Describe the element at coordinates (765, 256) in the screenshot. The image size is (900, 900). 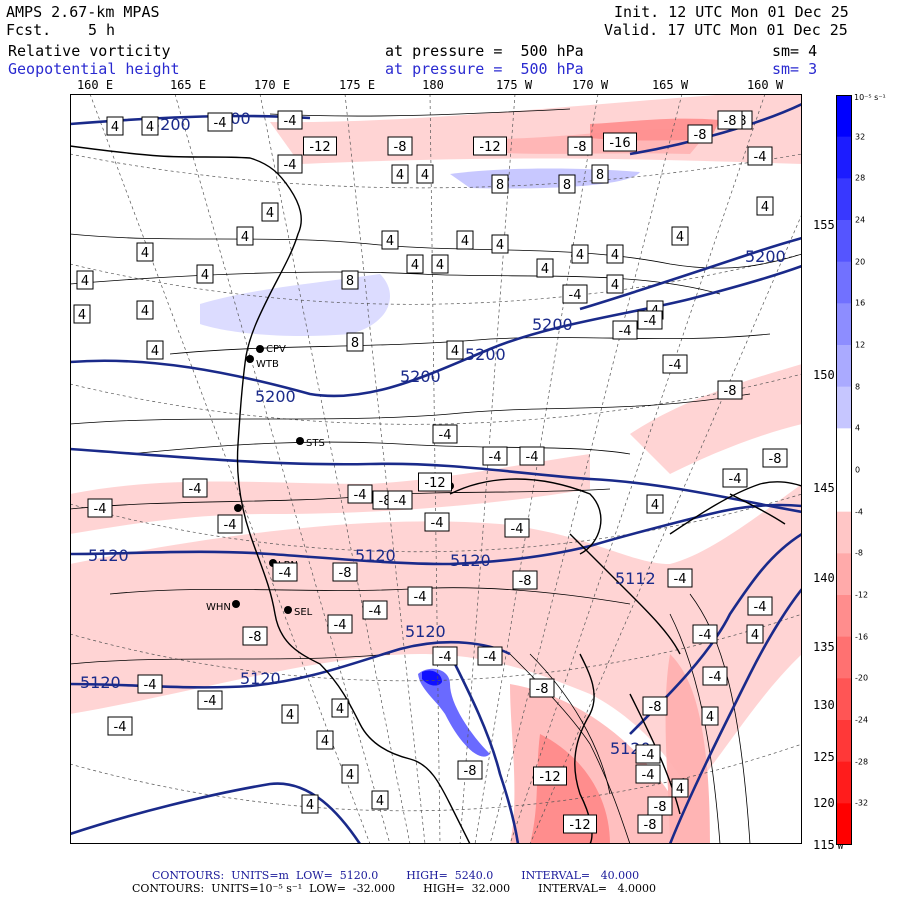
I see `height-label: 5200` at that location.